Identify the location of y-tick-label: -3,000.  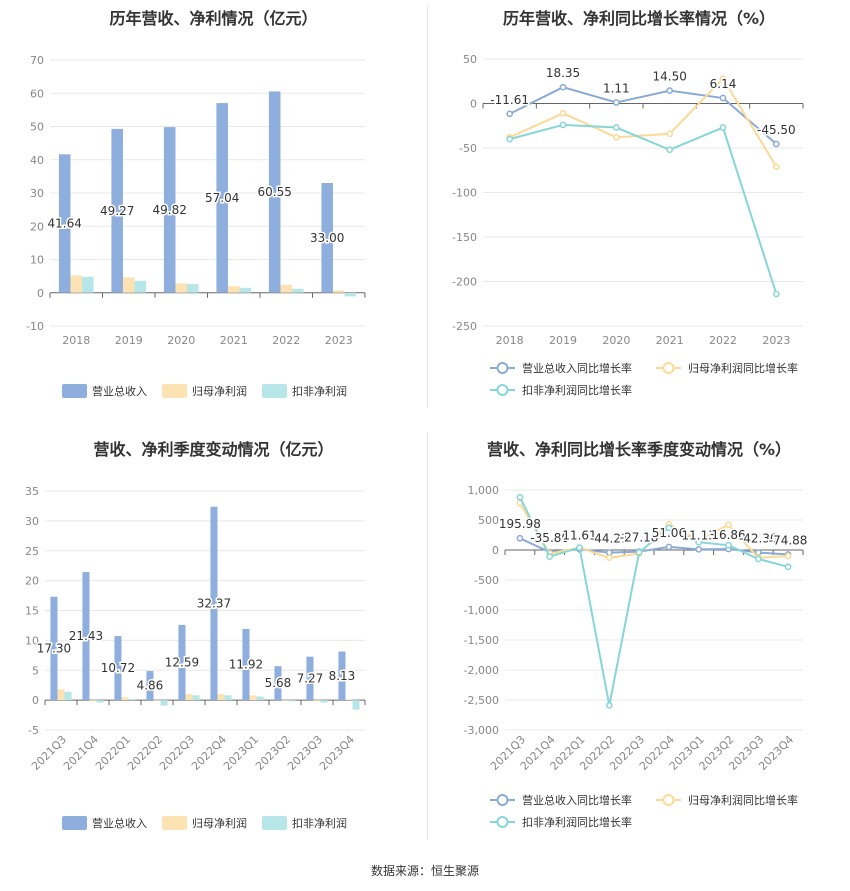
(481, 730).